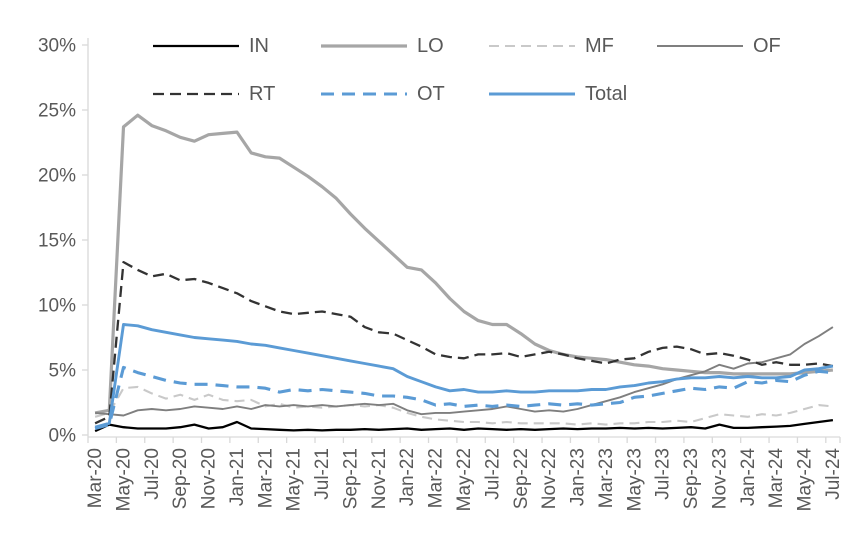 Image resolution: width=852 pixels, height=534 pixels. What do you see at coordinates (322, 474) in the screenshot?
I see `x-tick-label: Jul-21` at bounding box center [322, 474].